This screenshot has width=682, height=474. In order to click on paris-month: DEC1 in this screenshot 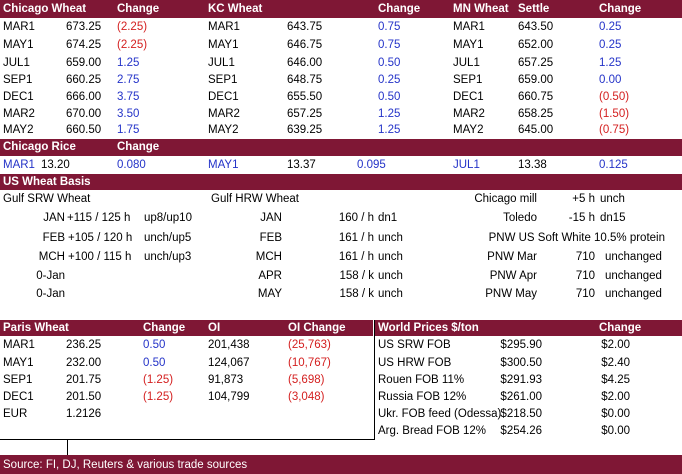, I will do `click(18, 397)`.